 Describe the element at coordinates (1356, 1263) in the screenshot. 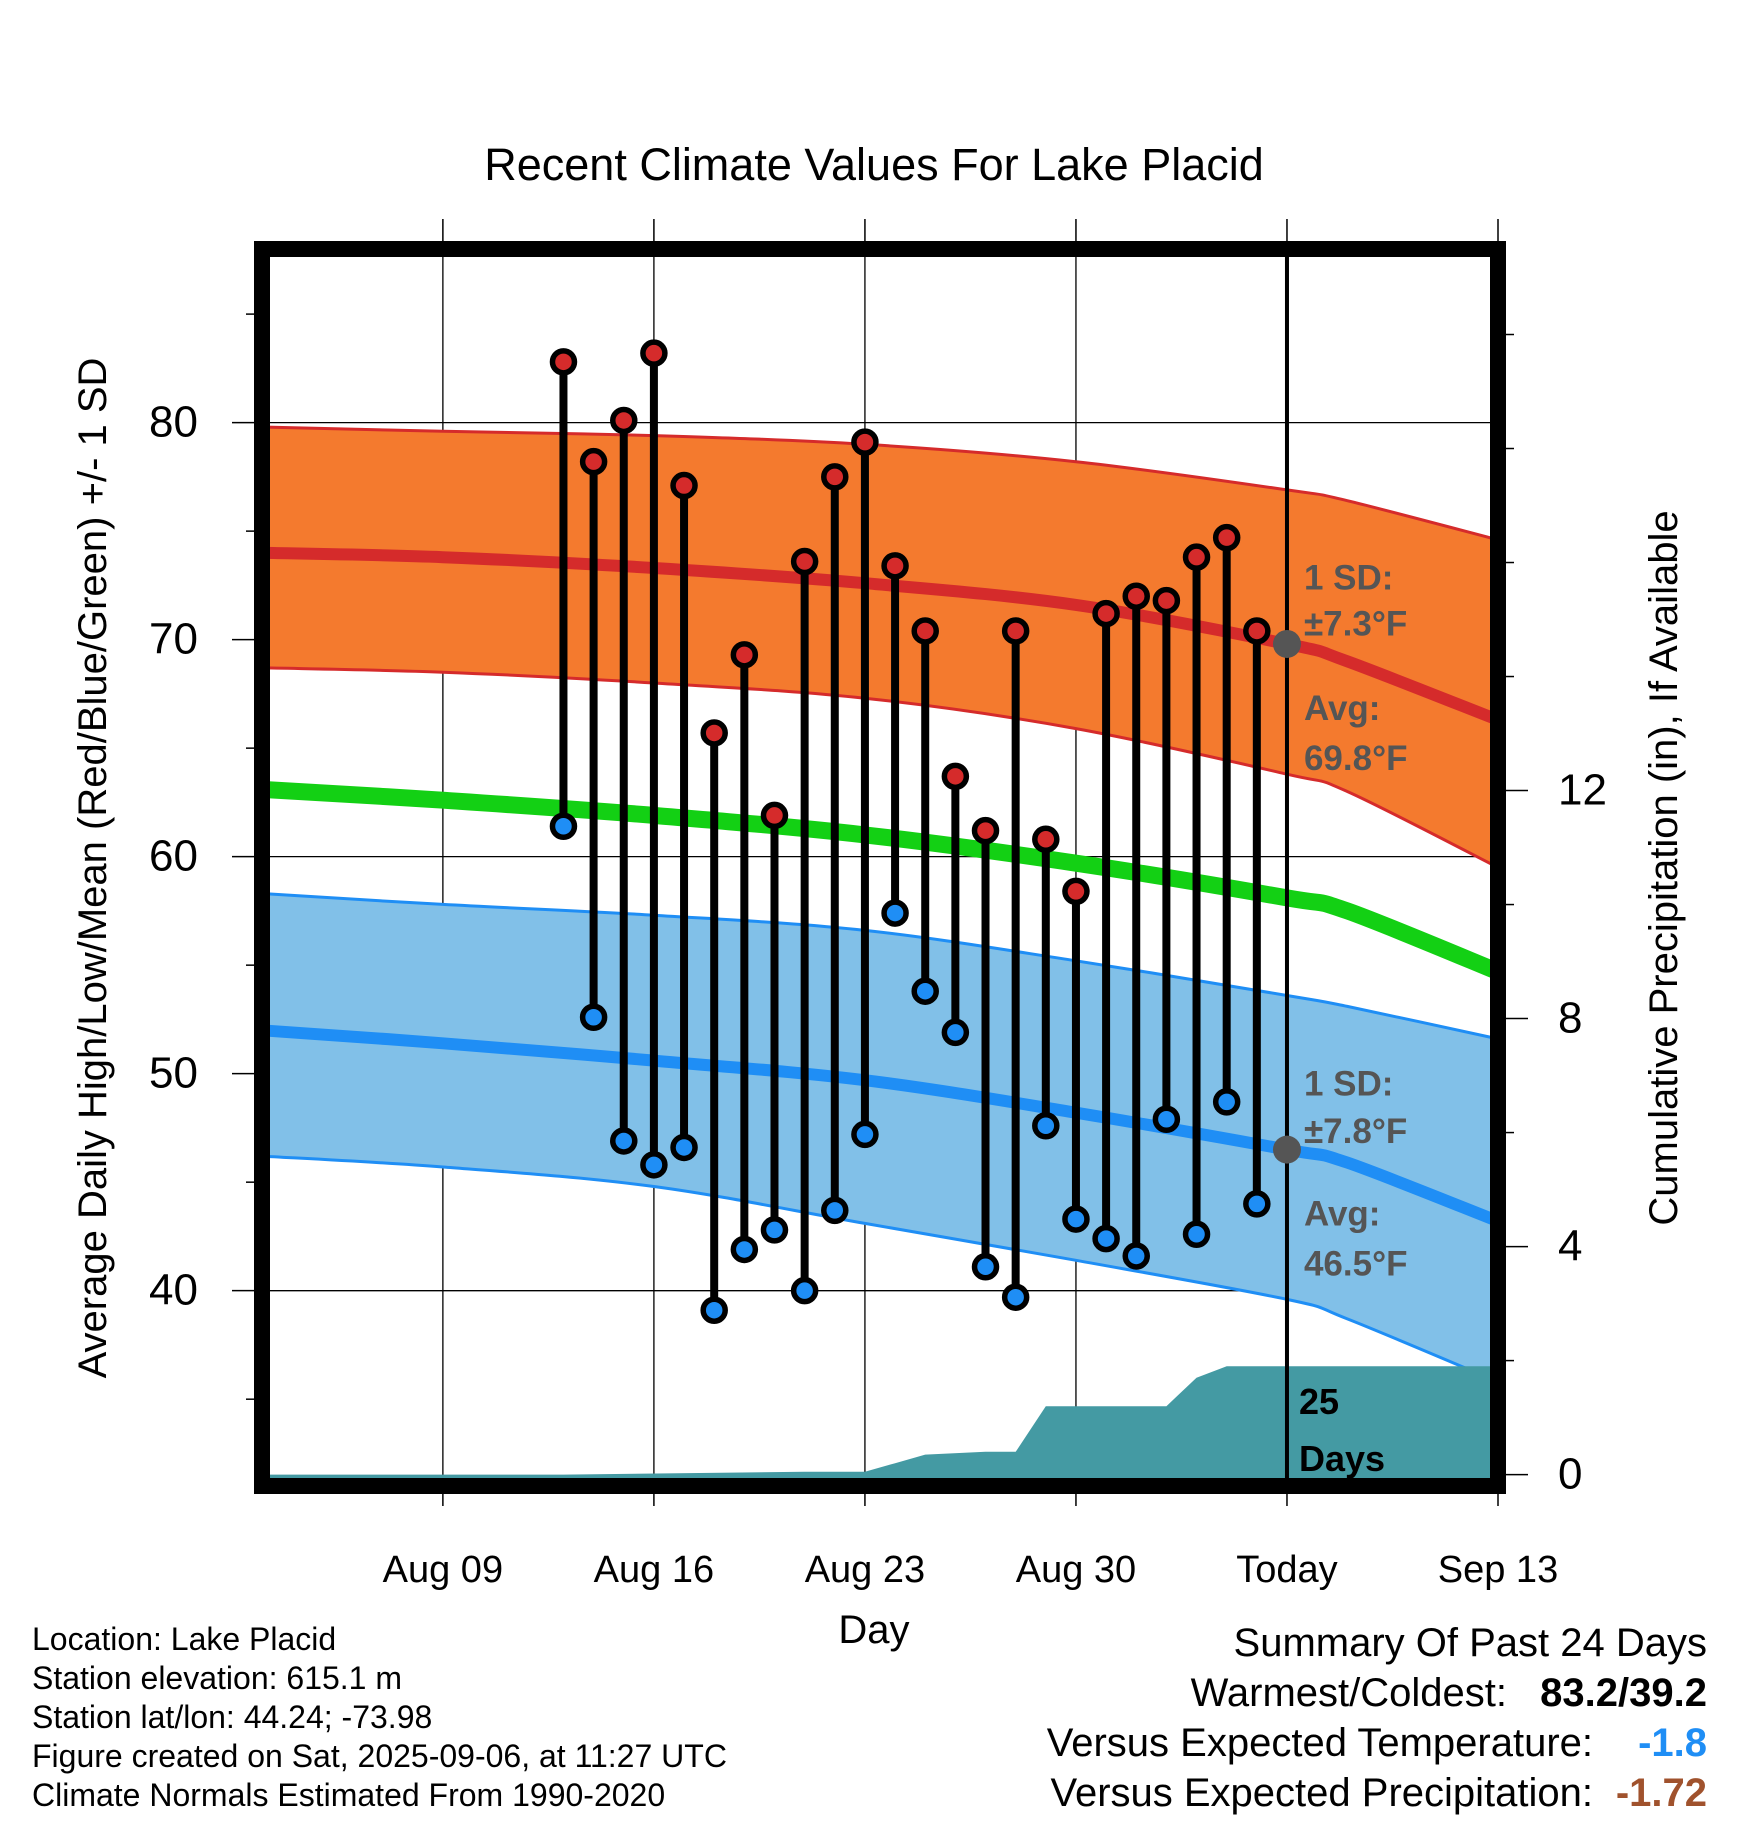

I see `low-avg-value: 46.5°F` at that location.